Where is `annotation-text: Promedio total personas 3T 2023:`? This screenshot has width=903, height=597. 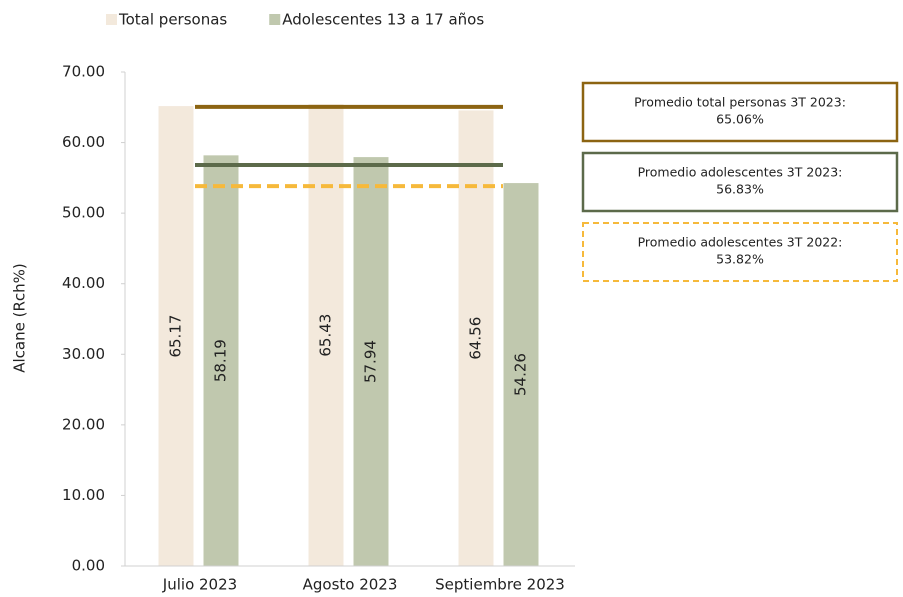
annotation-text: Promedio total personas 3T 2023: is located at coordinates (740, 102).